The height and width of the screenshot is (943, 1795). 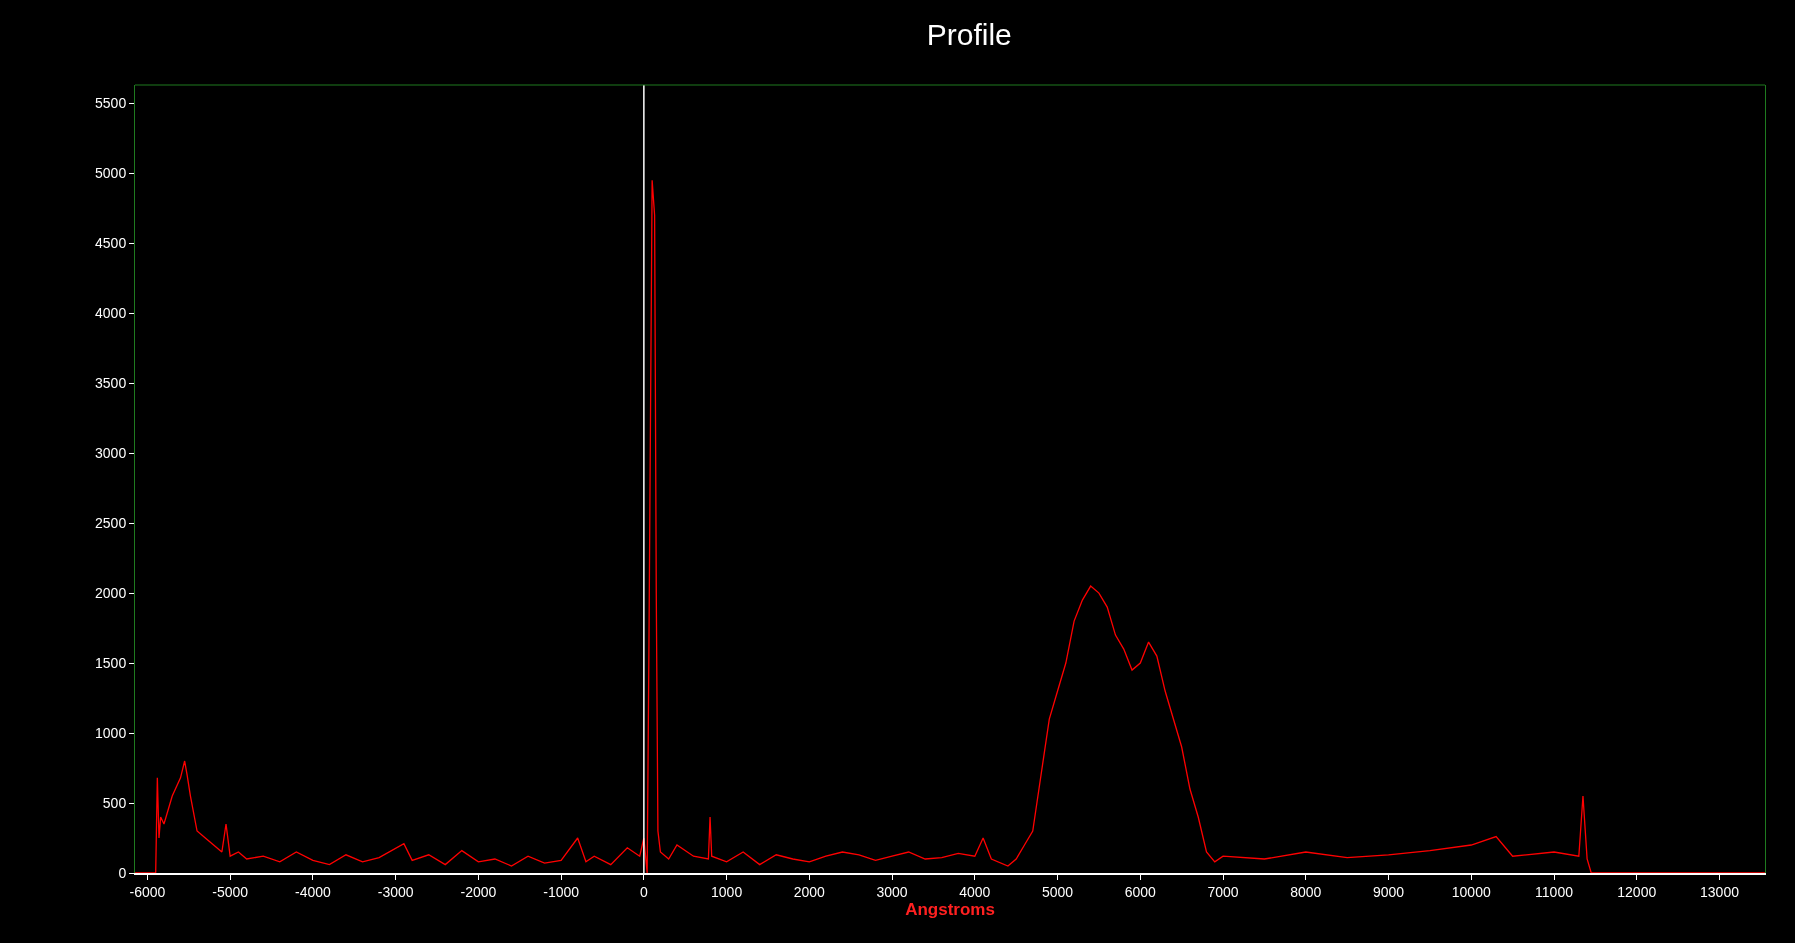 I want to click on y-tick-label: 5500, so click(x=111, y=103).